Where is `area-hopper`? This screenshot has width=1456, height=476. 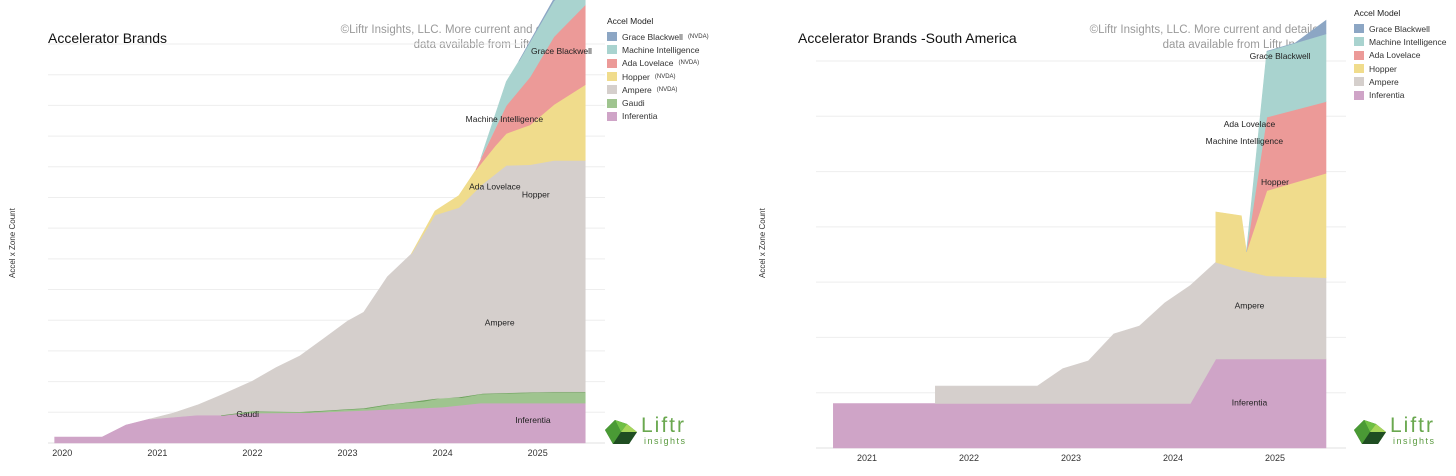 area-hopper is located at coordinates (498, 169).